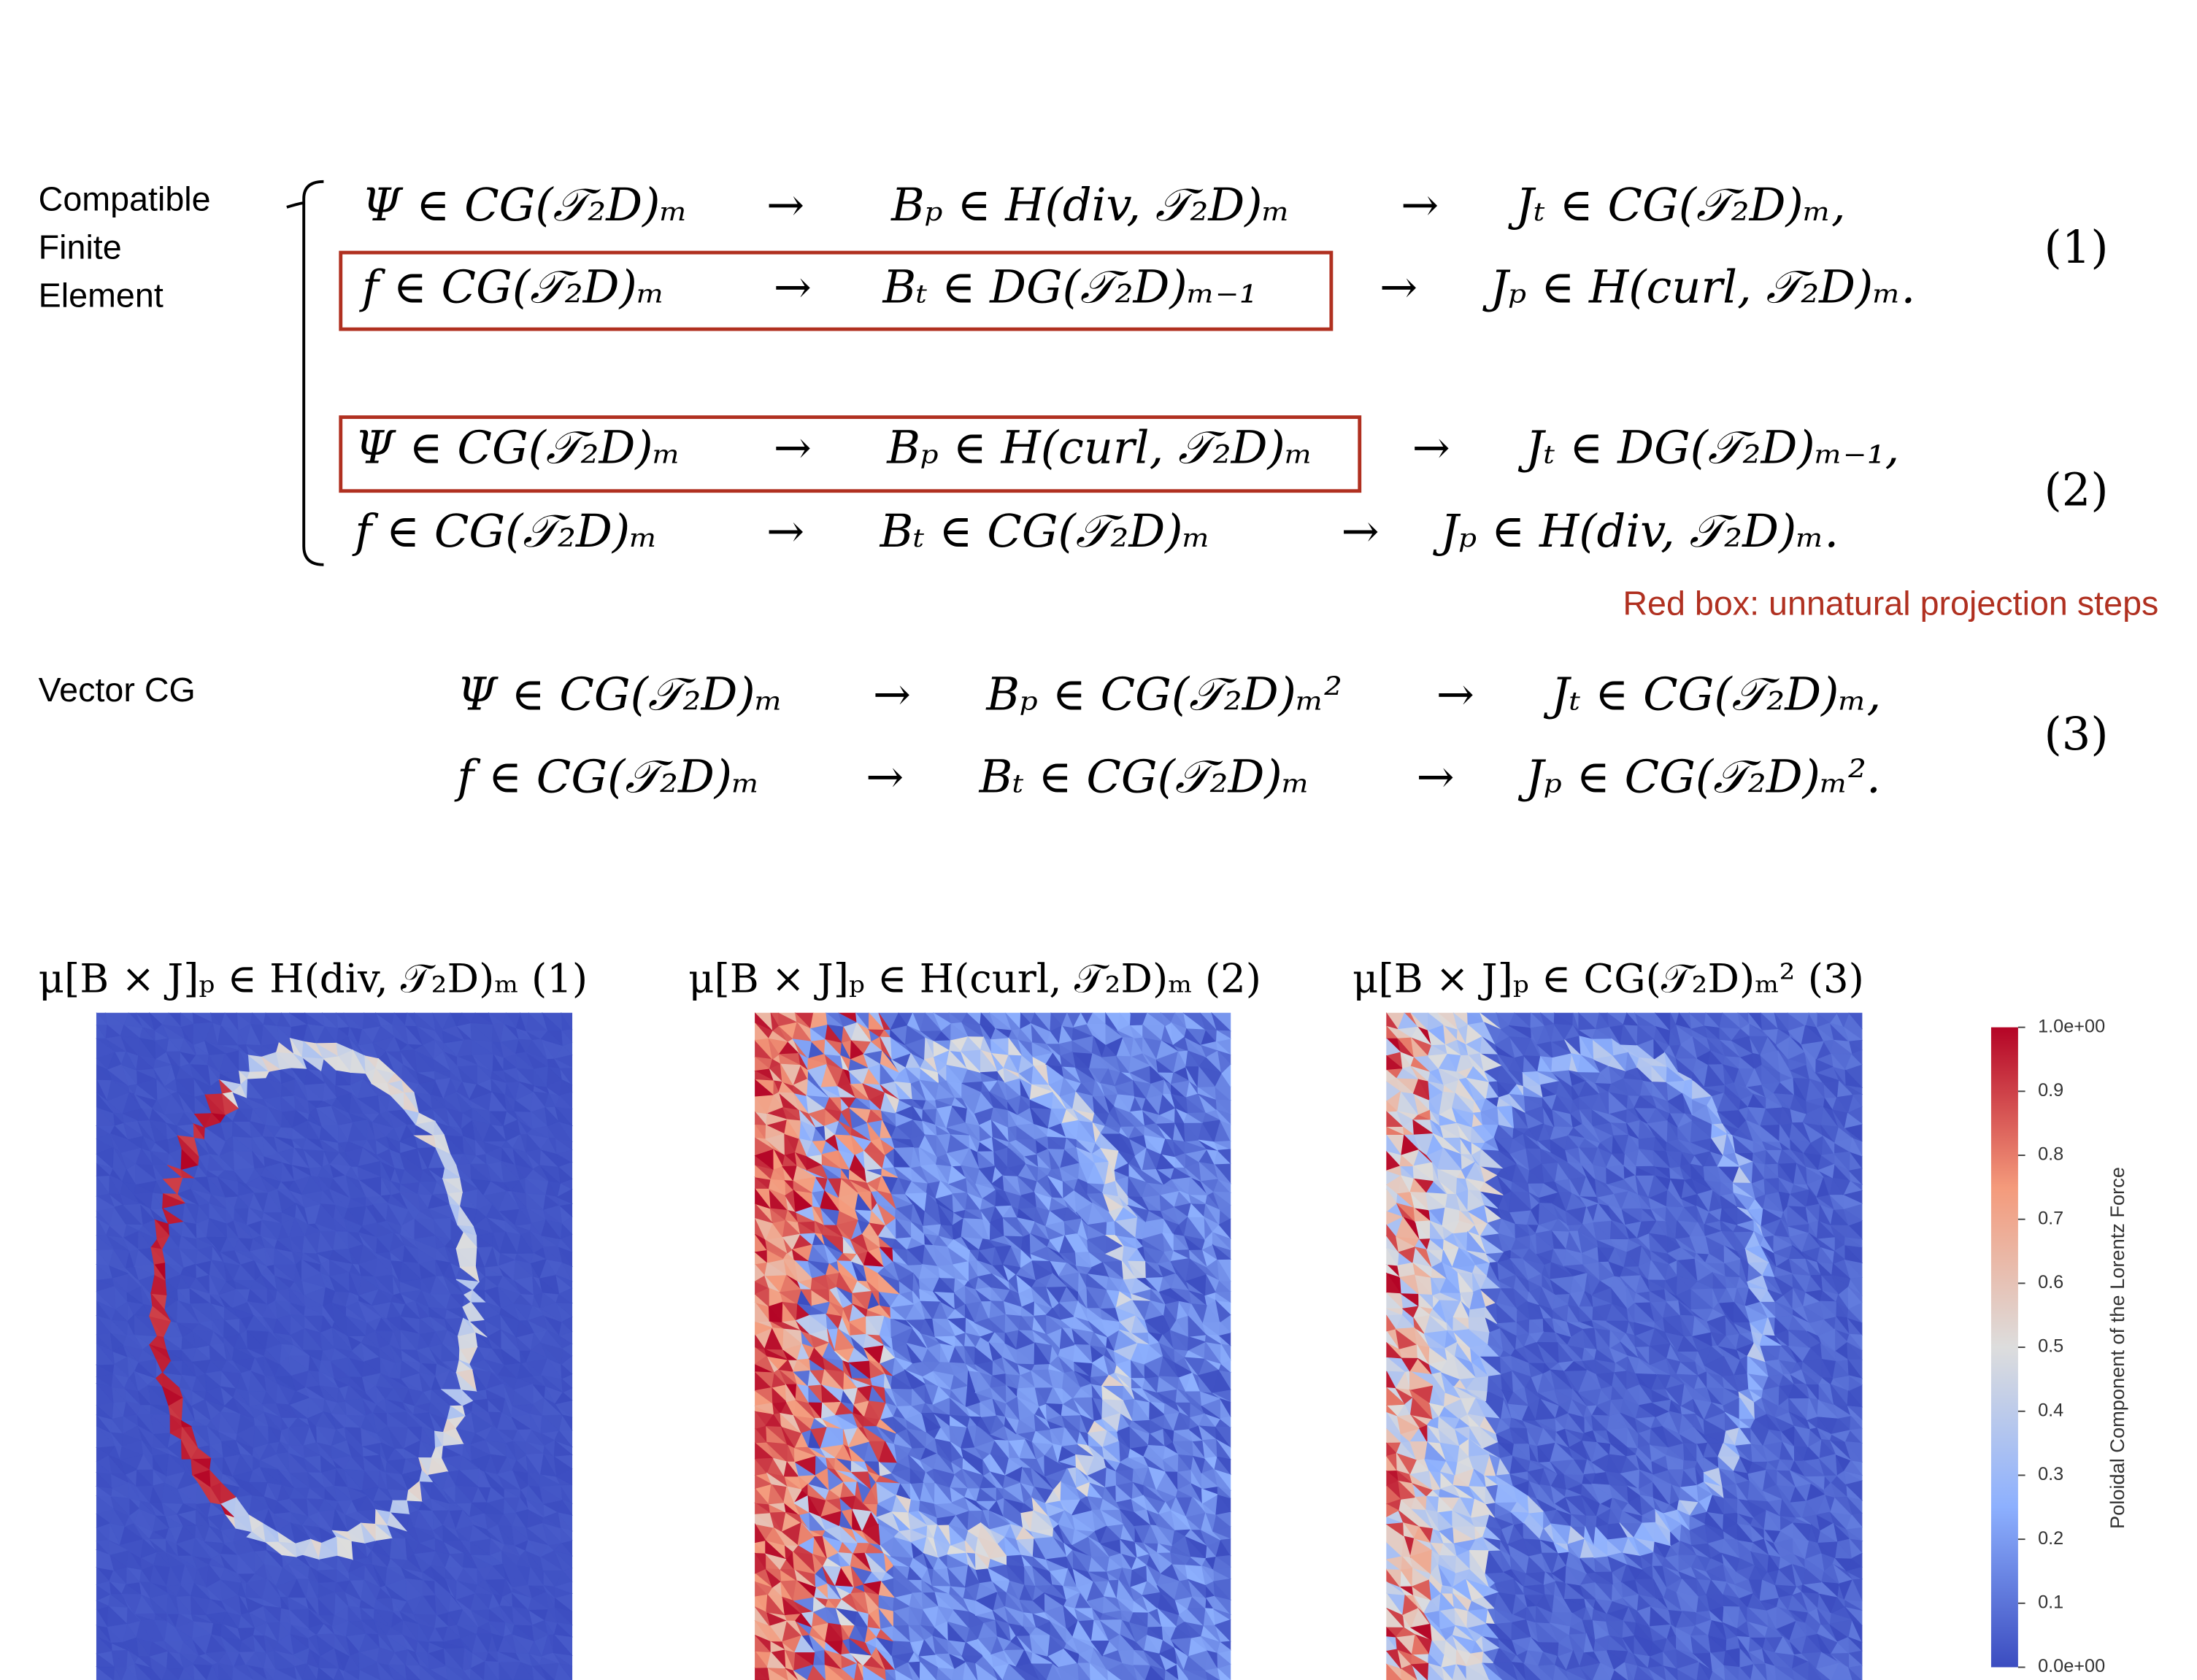 The width and height of the screenshot is (2197, 1680). What do you see at coordinates (1699, 776) in the screenshot?
I see `math-term: Jₚ ∈ CG(𝒯₂D)ₘ².` at bounding box center [1699, 776].